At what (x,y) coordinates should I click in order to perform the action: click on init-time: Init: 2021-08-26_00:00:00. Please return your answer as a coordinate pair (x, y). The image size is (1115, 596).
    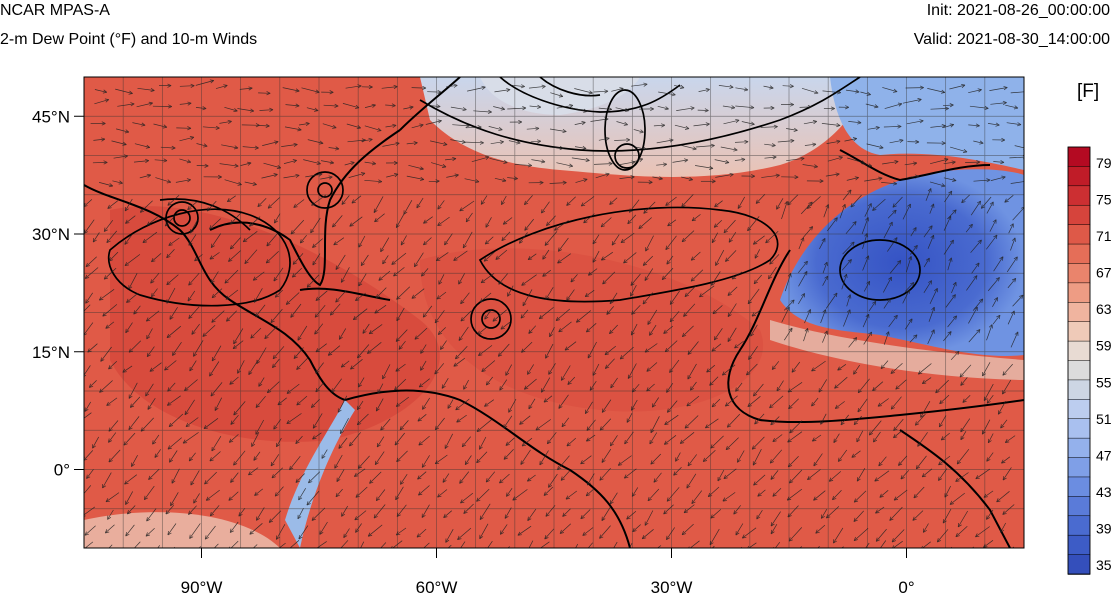
    Looking at the image, I should click on (1018, 10).